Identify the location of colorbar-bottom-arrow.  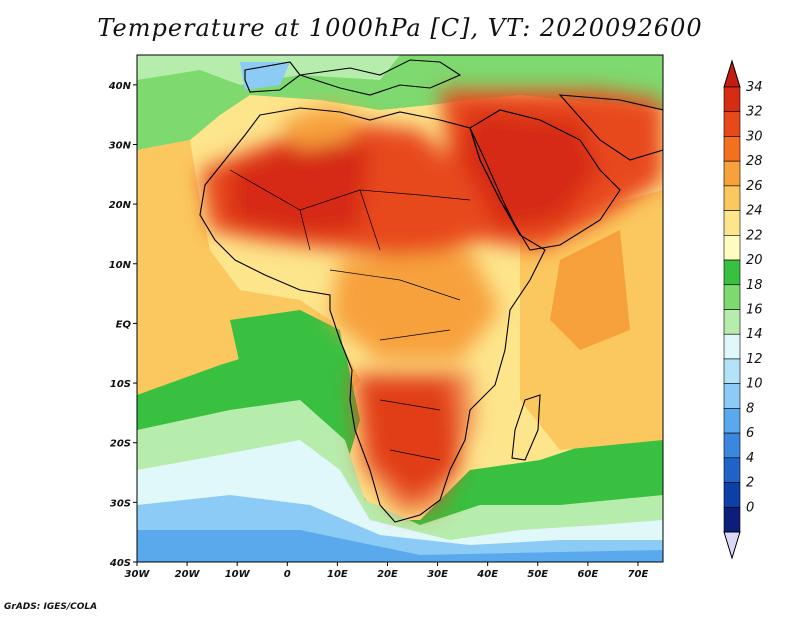
(732, 545).